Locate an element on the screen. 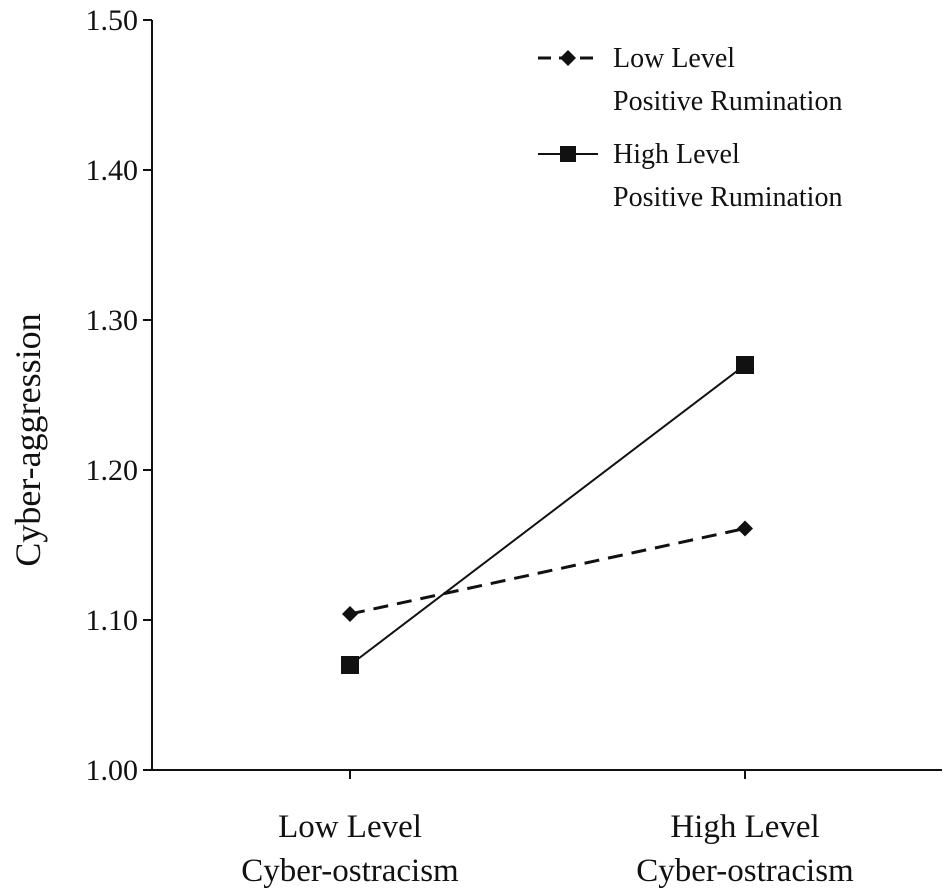  y-tick-label: 1.50 is located at coordinates (112, 20).